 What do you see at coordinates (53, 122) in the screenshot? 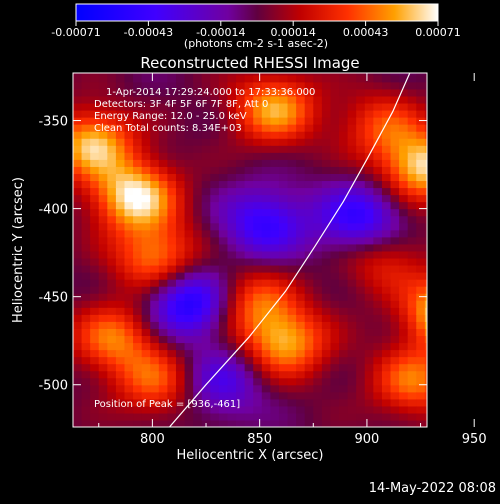
I see `y-tick-label: -350` at bounding box center [53, 122].